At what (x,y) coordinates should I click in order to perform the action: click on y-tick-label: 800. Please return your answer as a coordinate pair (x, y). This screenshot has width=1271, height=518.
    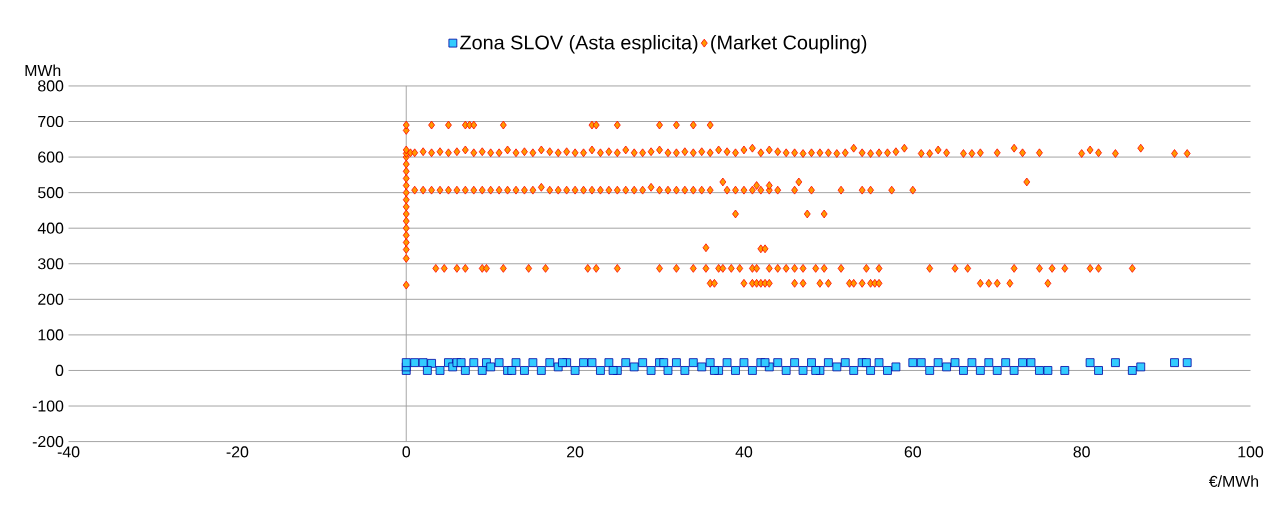
    Looking at the image, I should click on (51, 86).